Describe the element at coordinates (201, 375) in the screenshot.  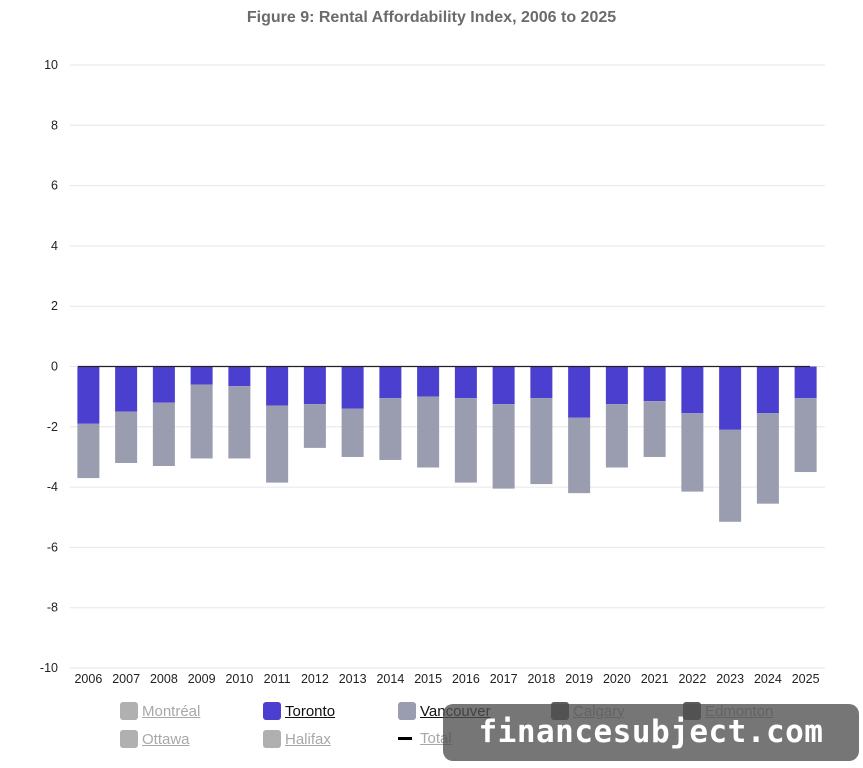
I see `bar-toronto-2009` at that location.